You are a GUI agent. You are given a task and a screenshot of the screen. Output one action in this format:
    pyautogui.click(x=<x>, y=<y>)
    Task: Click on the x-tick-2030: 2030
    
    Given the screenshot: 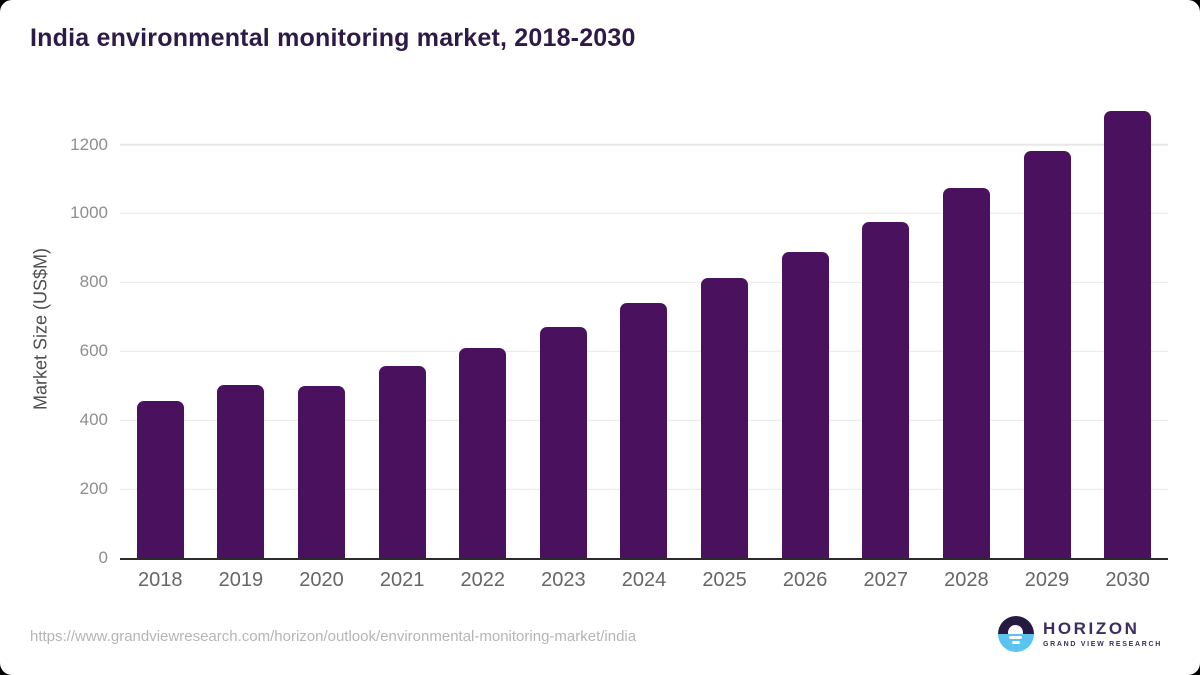 What is the action you would take?
    pyautogui.click(x=1127, y=580)
    